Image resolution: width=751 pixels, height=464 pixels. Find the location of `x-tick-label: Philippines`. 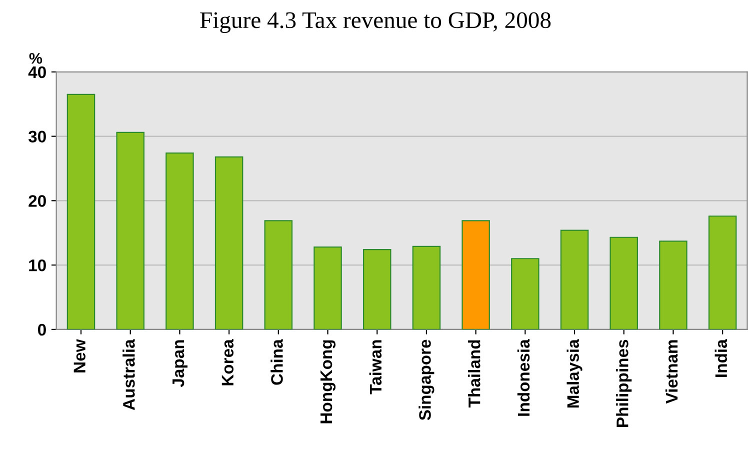

x-tick-label: Philippines is located at coordinates (624, 383).